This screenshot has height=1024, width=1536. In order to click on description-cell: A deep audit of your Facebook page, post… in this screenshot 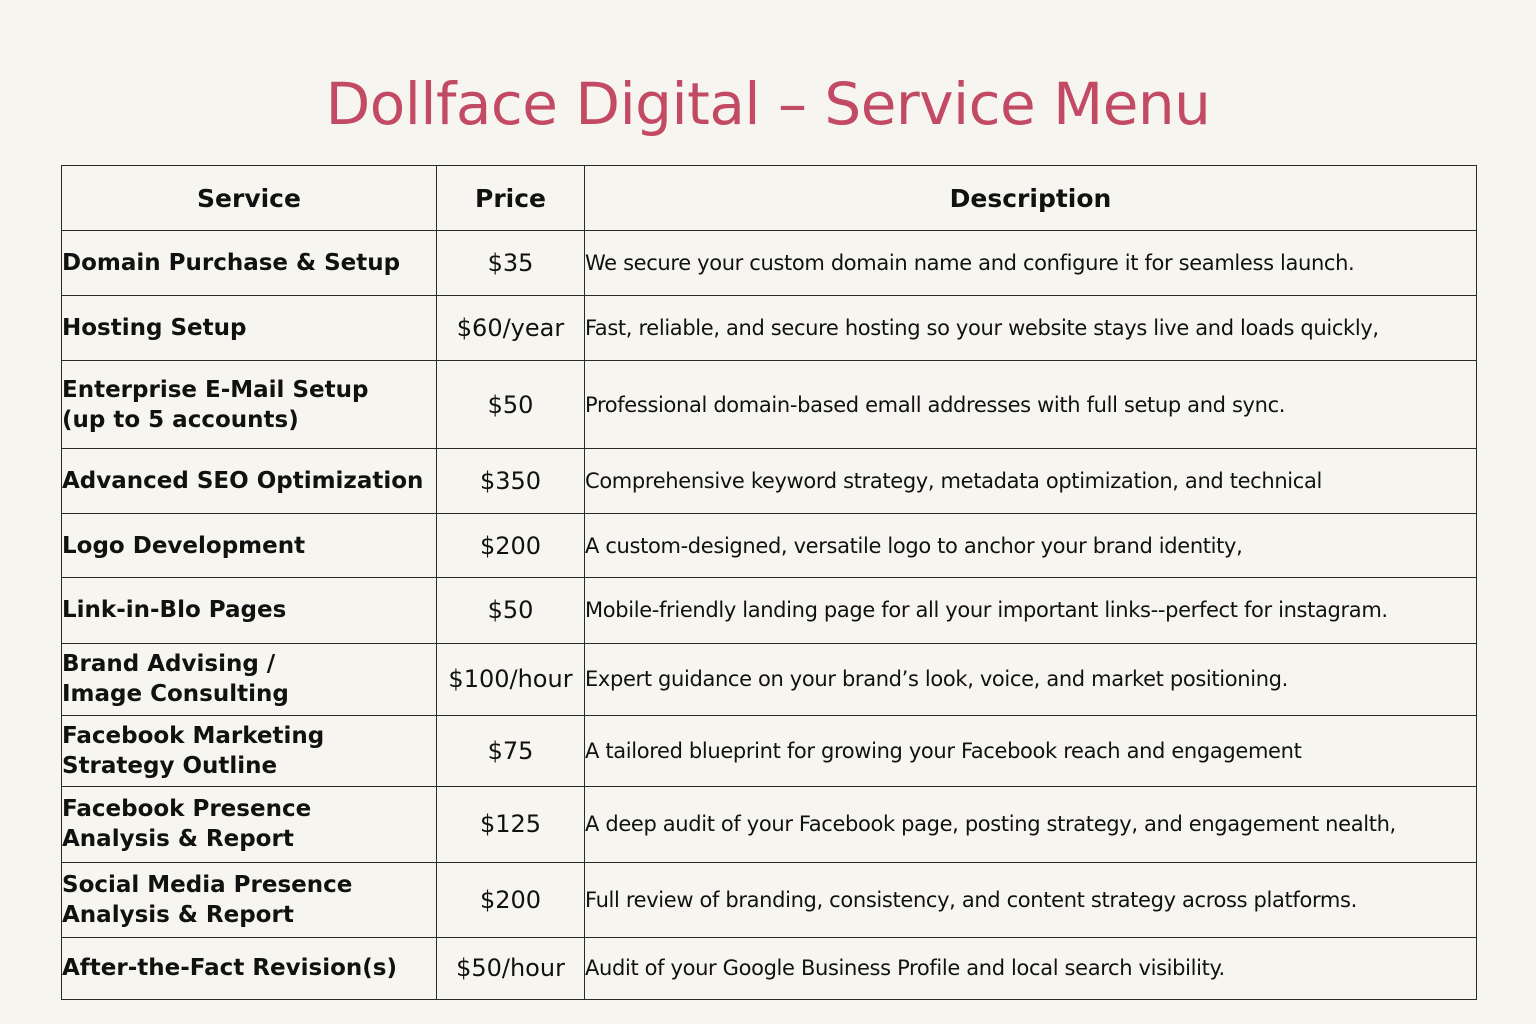, I will do `click(1030, 824)`.